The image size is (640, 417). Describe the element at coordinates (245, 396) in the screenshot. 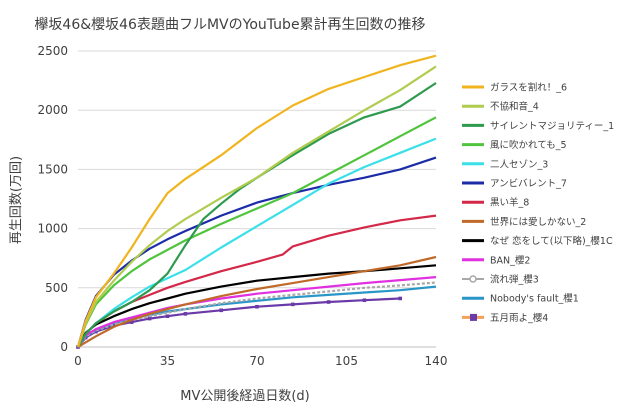

I see `x-axis-label: MV公開後経過日数(d)` at that location.